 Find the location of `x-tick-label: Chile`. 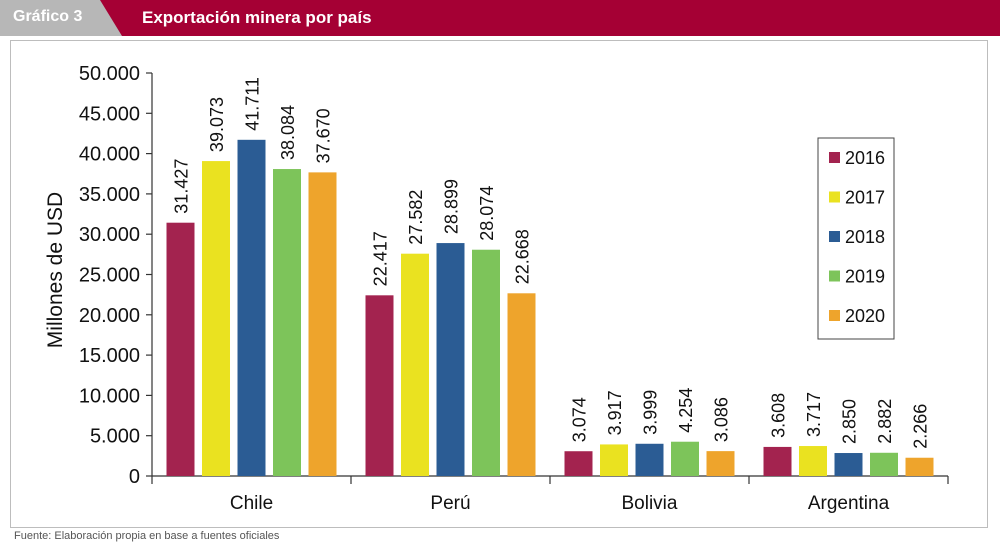

x-tick-label: Chile is located at coordinates (251, 503).